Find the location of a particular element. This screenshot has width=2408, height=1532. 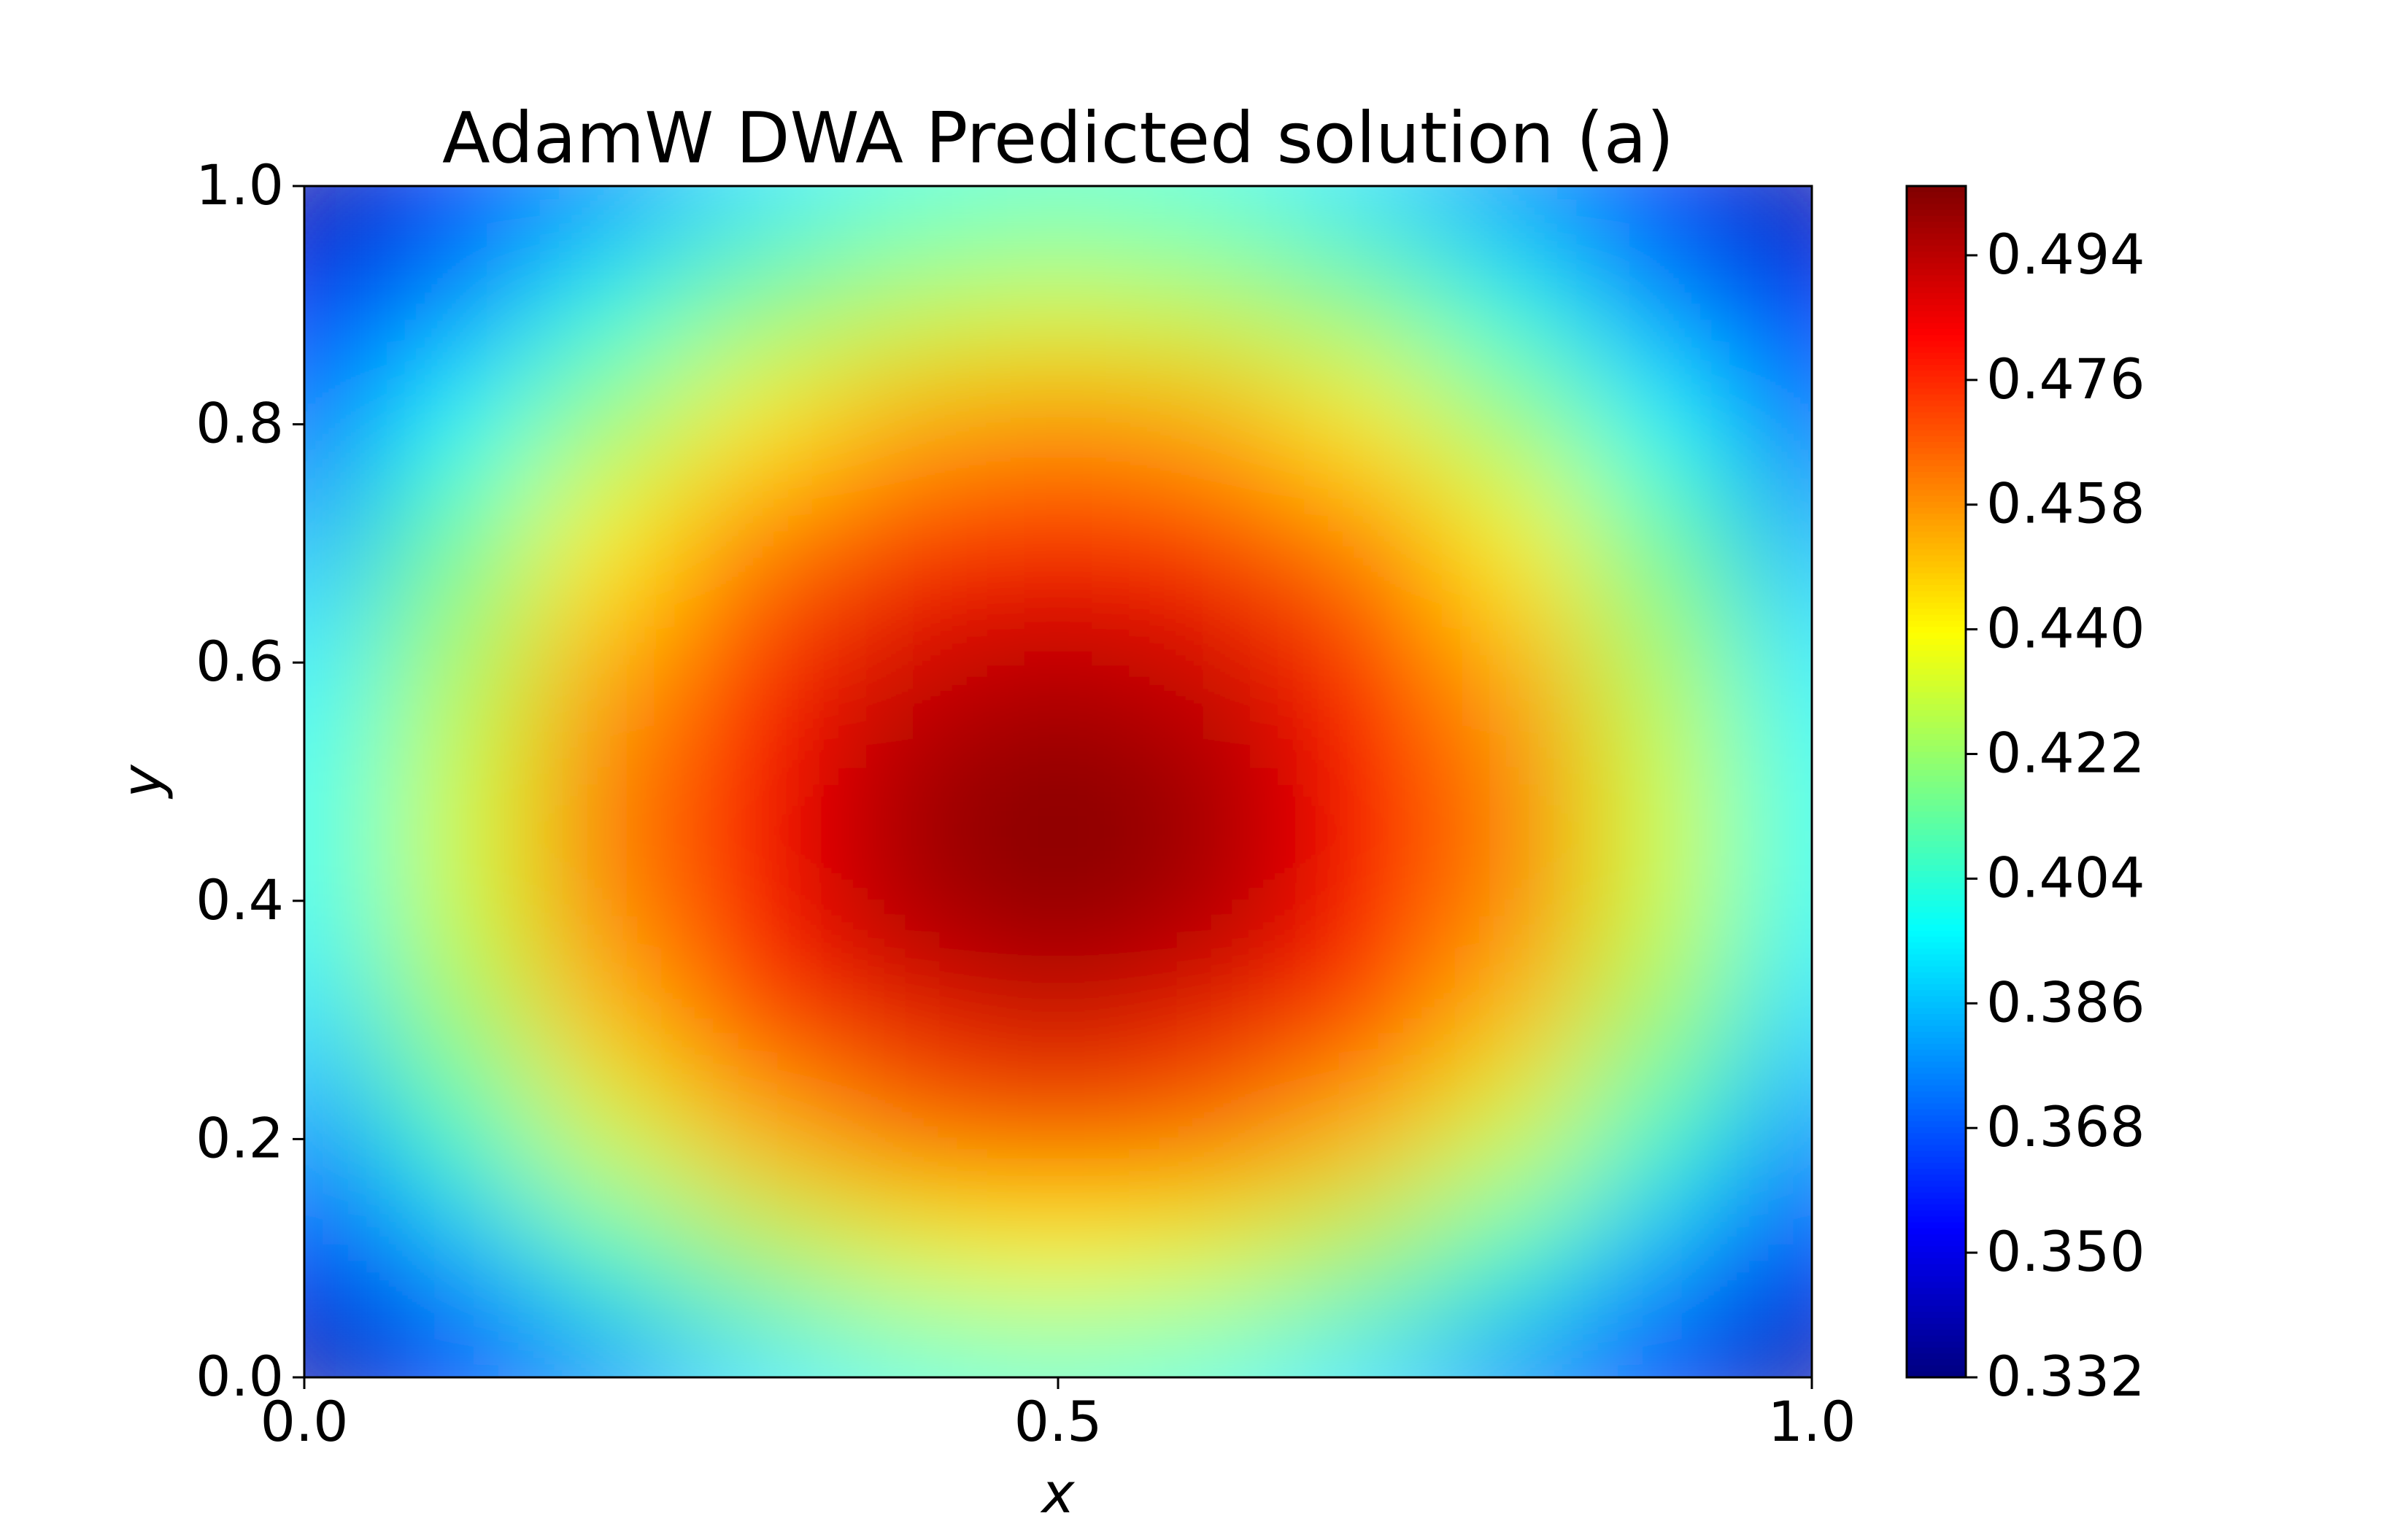

colorbar-frame is located at coordinates (1936, 782).